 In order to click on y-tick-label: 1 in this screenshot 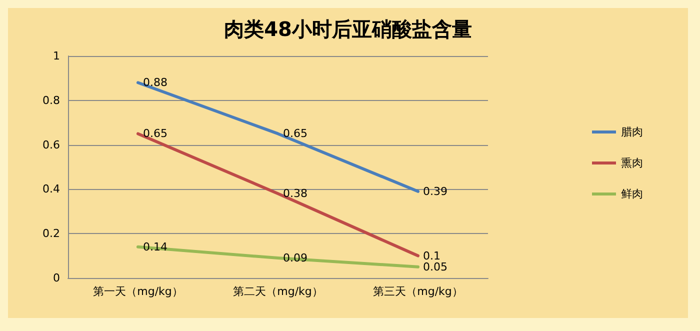, I will do `click(56, 56)`.